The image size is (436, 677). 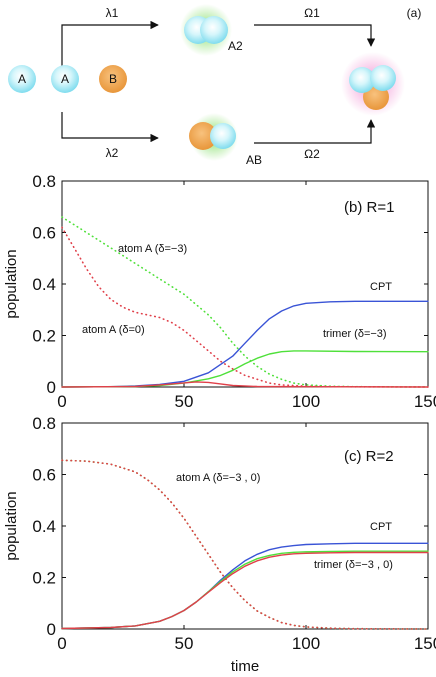 What do you see at coordinates (414, 13) in the screenshot?
I see `panel-label-a: (a)` at bounding box center [414, 13].